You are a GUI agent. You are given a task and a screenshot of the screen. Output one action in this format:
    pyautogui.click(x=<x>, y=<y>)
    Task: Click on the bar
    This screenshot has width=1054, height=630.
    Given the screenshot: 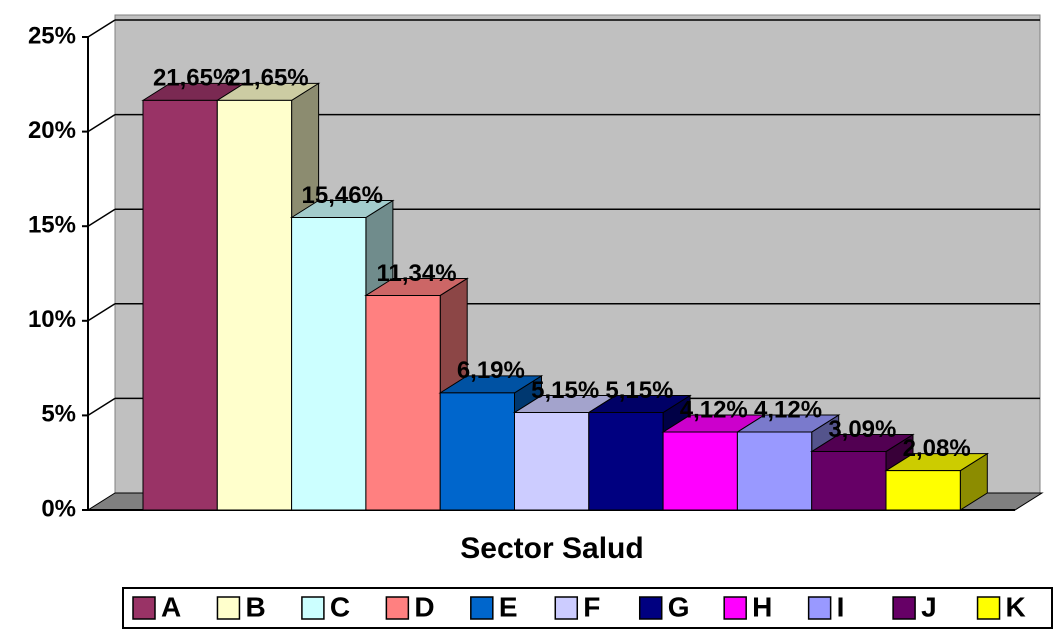 What is the action you would take?
    pyautogui.click(x=937, y=481)
    